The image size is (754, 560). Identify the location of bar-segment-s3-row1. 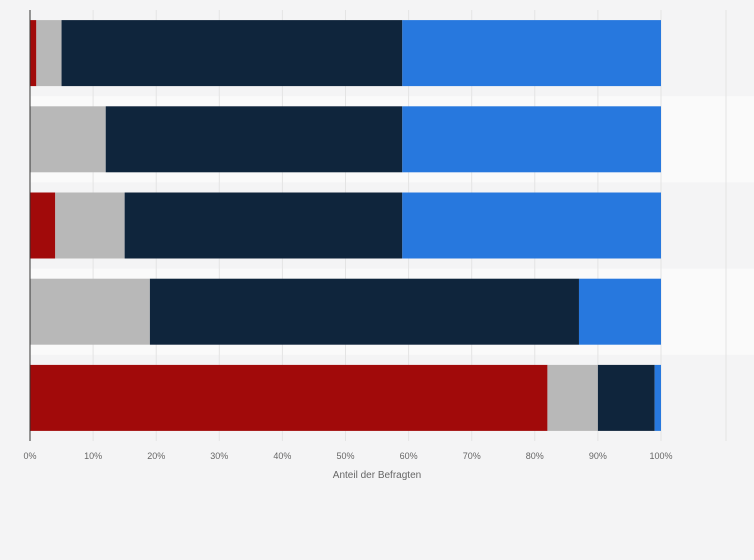
(232, 53).